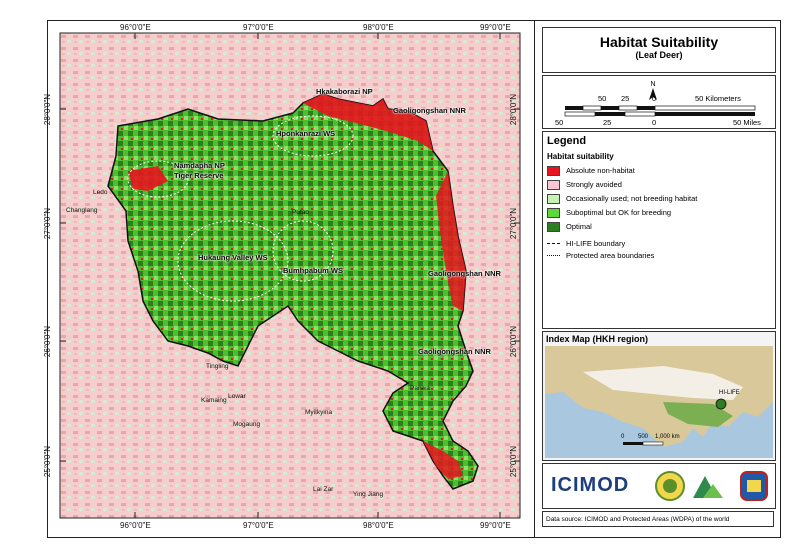 The height and width of the screenshot is (557, 800). What do you see at coordinates (607, 122) in the screenshot?
I see `scale-mi-label: 25` at bounding box center [607, 122].